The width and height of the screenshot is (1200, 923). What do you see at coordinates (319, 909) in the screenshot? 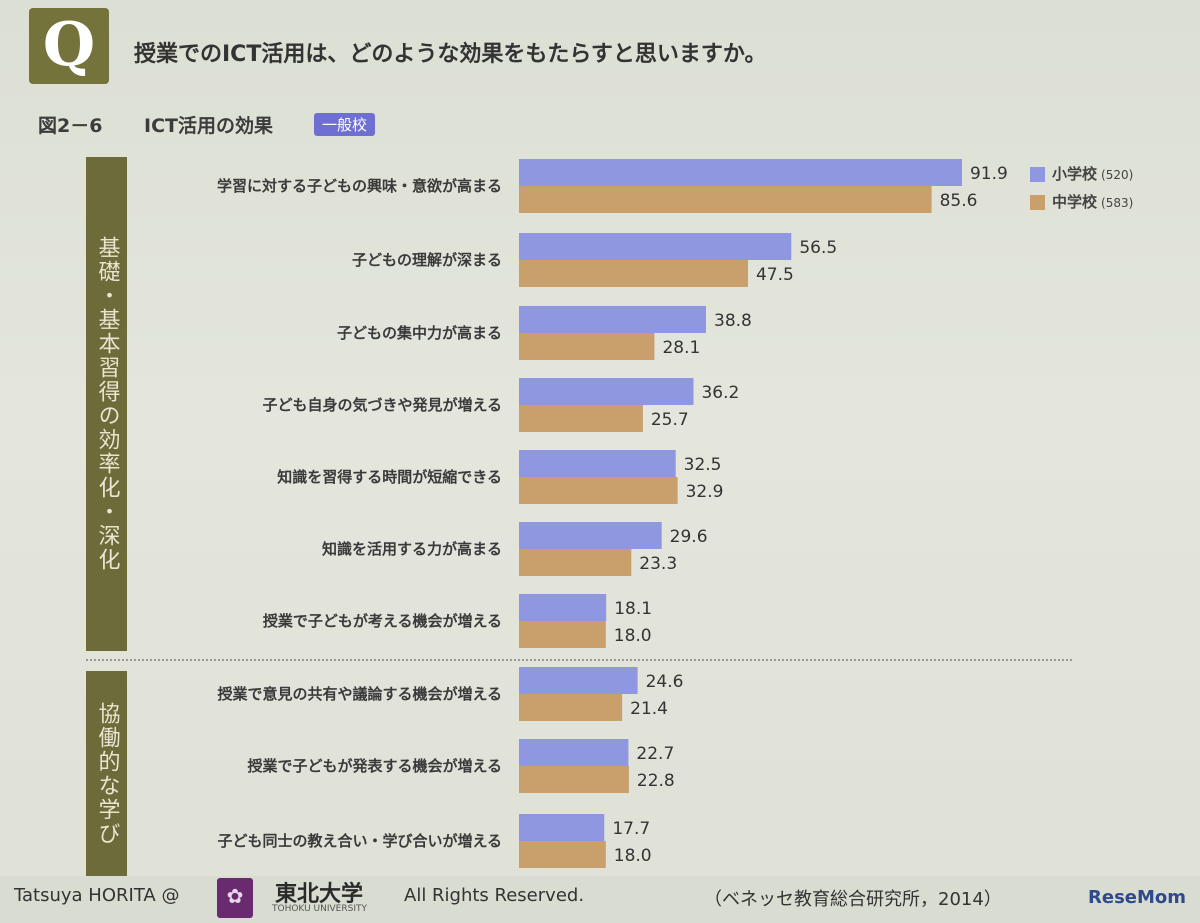
I see `footer-university-en: TOHOKU UNIVERSITY` at bounding box center [319, 909].